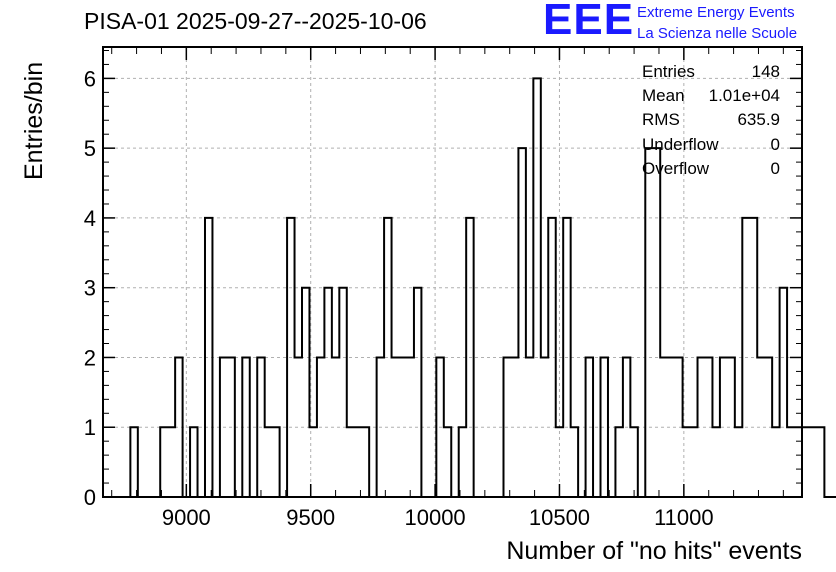 The height and width of the screenshot is (572, 836). Describe the element at coordinates (654, 551) in the screenshot. I see `x-axis-label: Number of "no hits" events` at that location.